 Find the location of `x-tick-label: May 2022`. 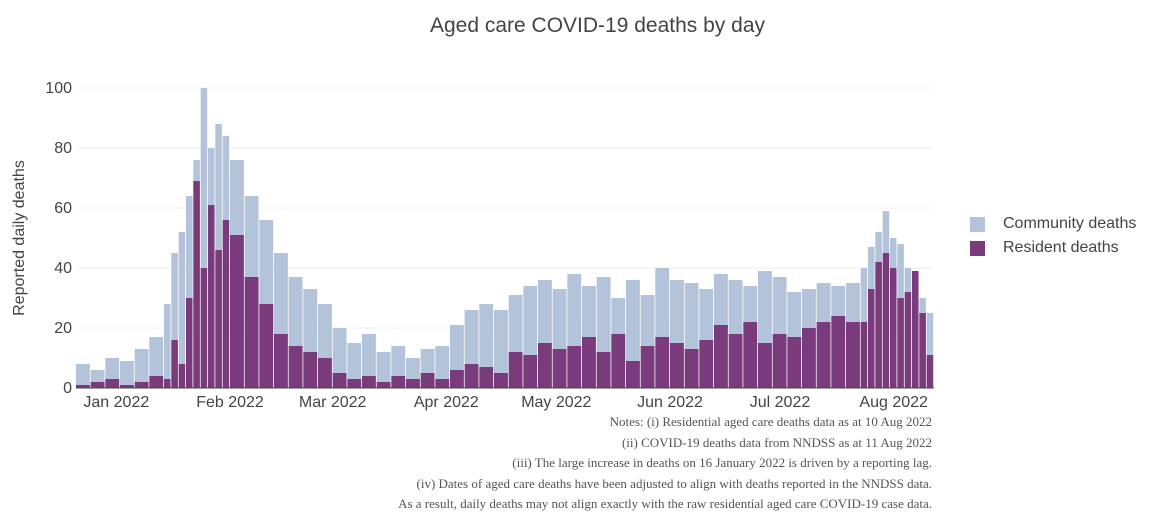

x-tick-label: May 2022 is located at coordinates (556, 402).